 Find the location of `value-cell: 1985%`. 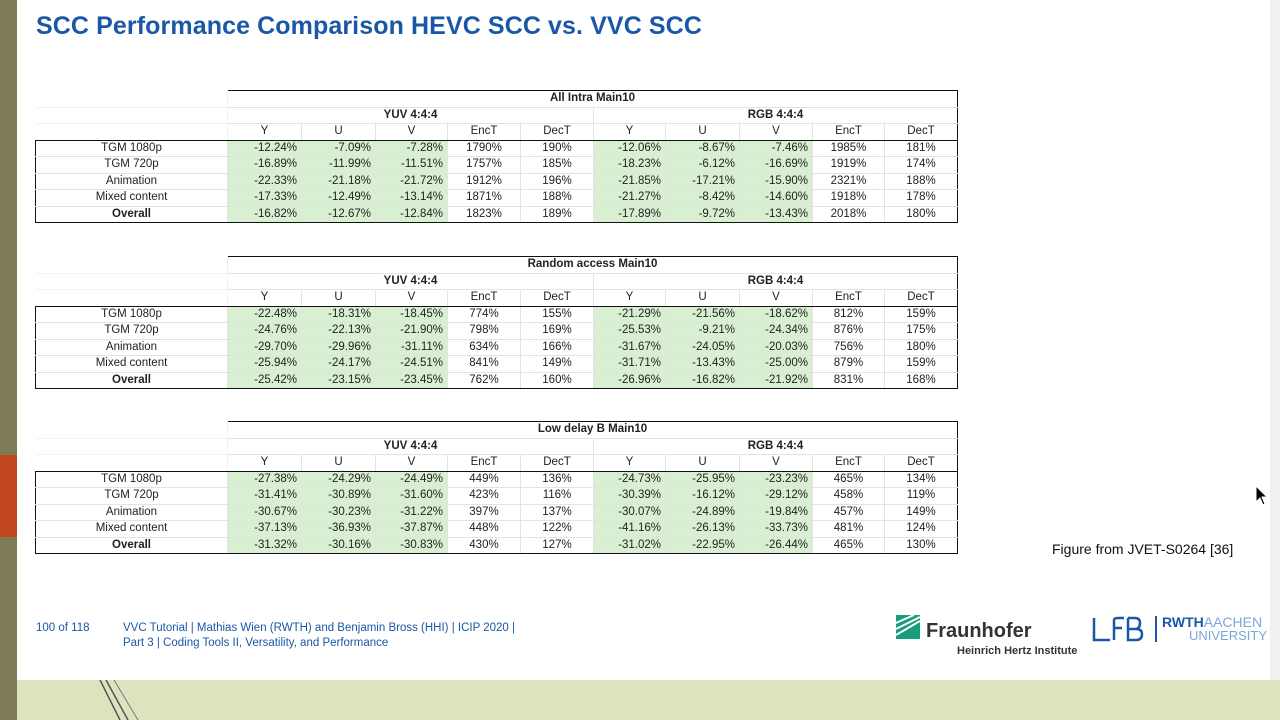

value-cell: 1985% is located at coordinates (848, 148).